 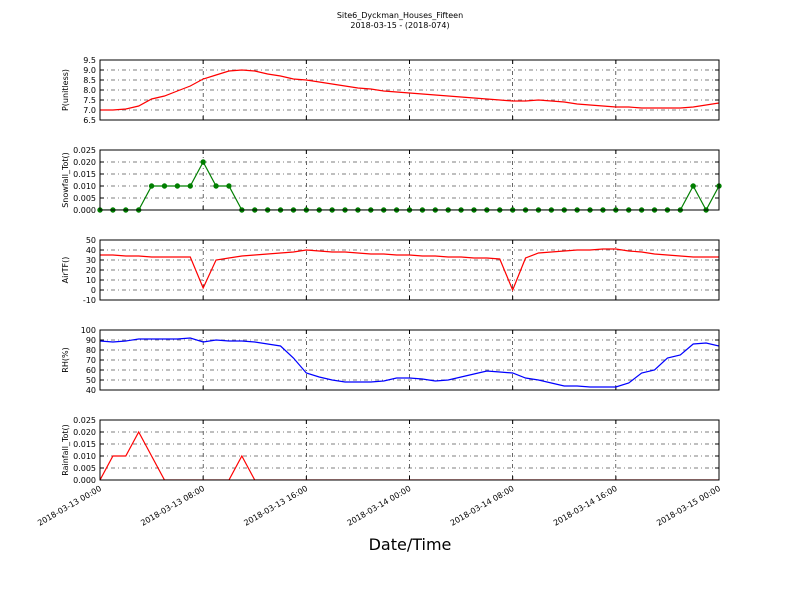 I want to click on x-tick-label: 2018-03-14 08:00, so click(x=482, y=506).